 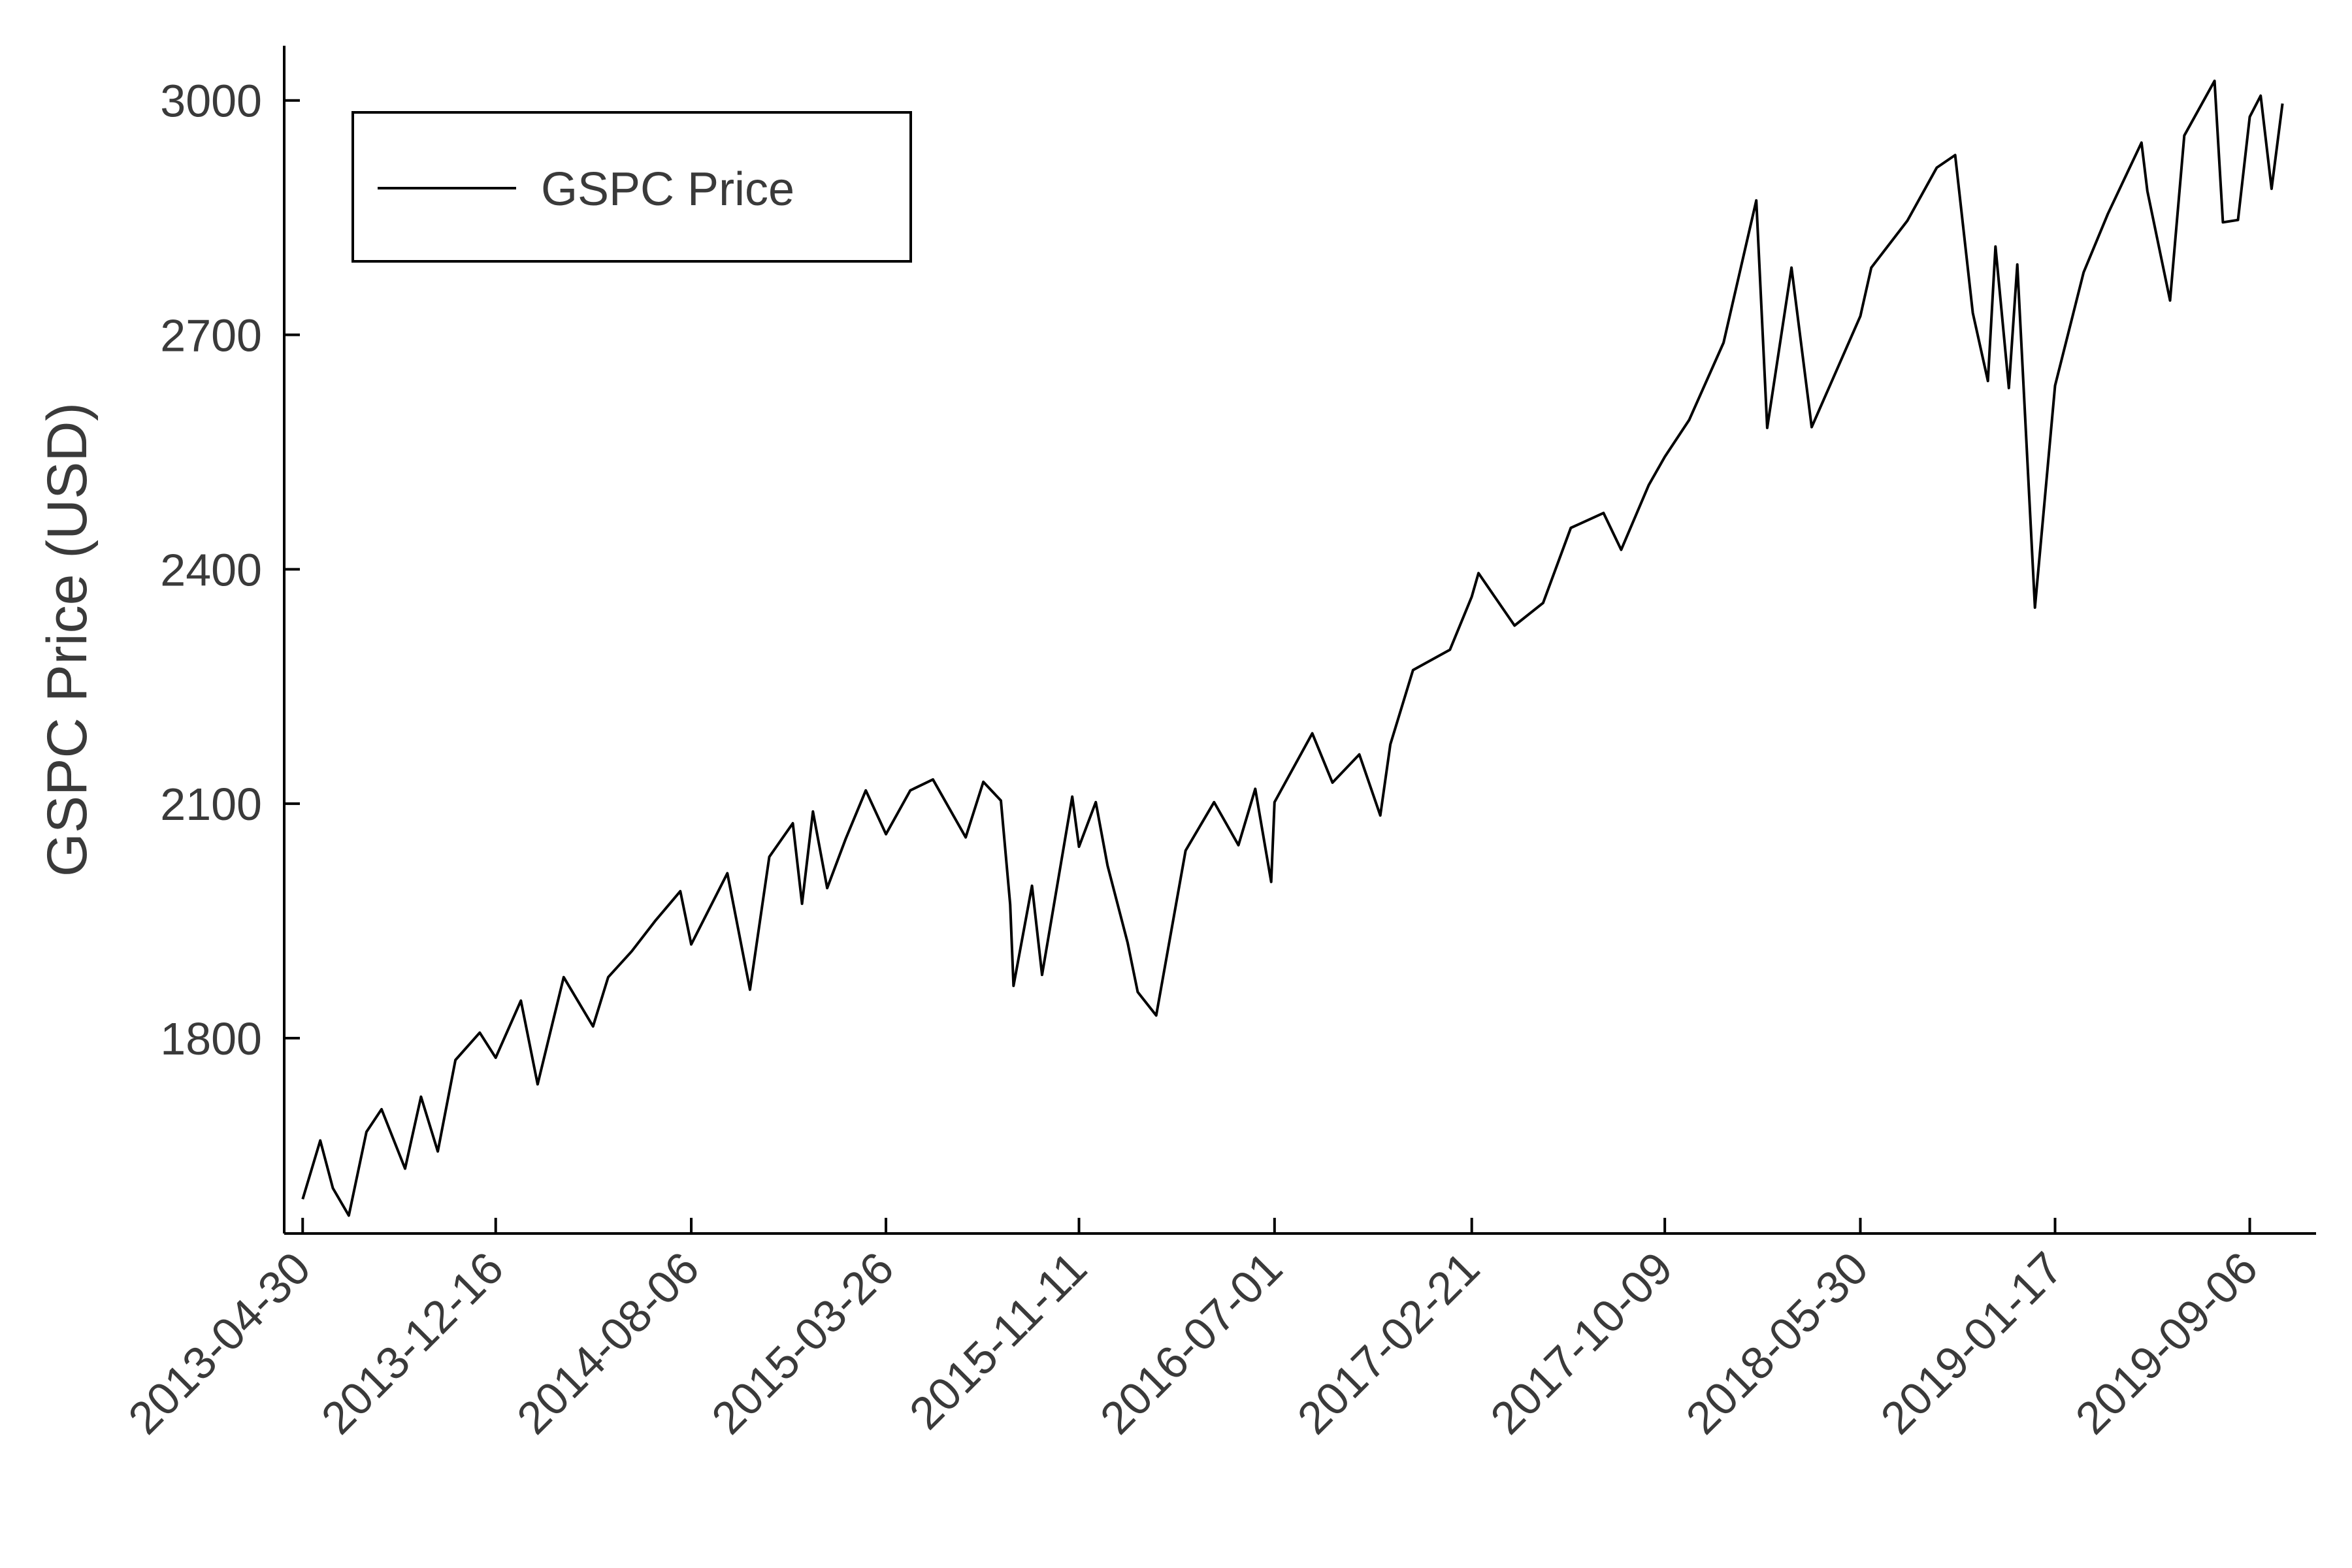 What do you see at coordinates (1777, 1342) in the screenshot?
I see `x-tick-label: 2018-05-30` at bounding box center [1777, 1342].